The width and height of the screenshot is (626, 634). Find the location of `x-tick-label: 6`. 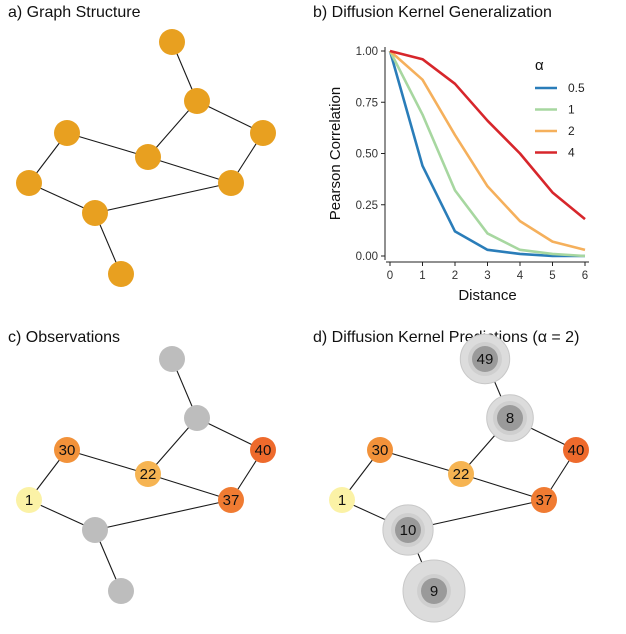

x-tick-label: 6 is located at coordinates (585, 276).